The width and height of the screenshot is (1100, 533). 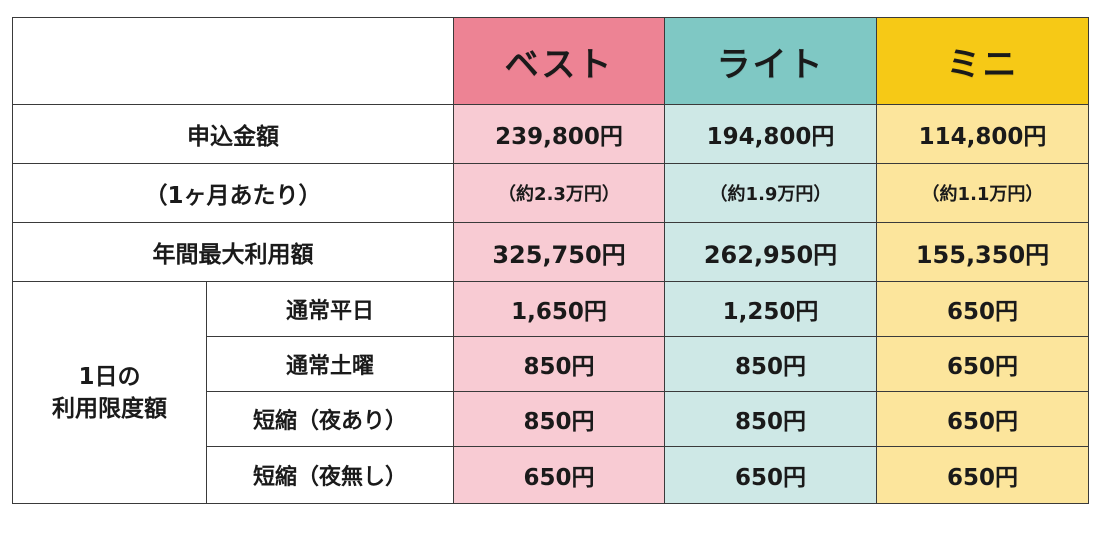 I want to click on application-fee-mini: 114,800円, so click(x=982, y=134).